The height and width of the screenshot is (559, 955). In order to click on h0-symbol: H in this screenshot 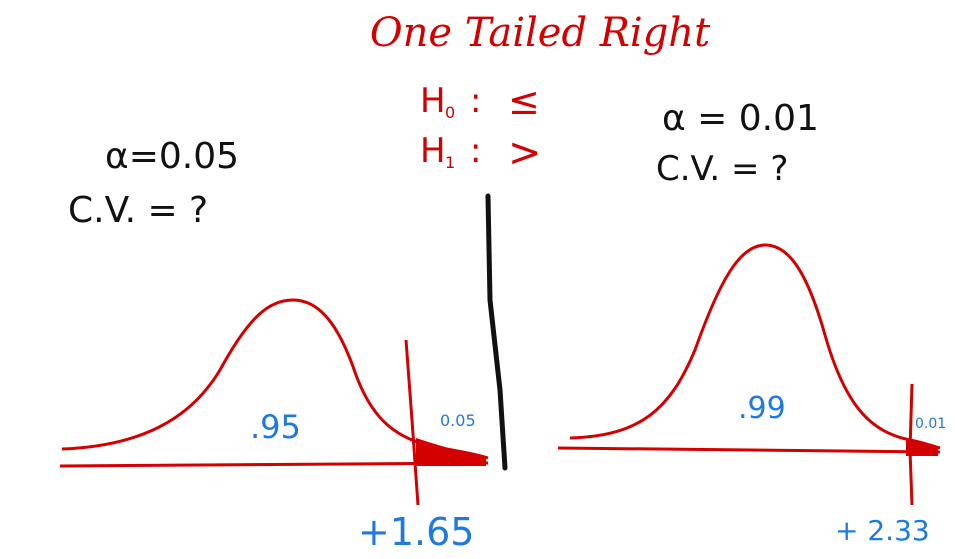, I will do `click(433, 101)`.